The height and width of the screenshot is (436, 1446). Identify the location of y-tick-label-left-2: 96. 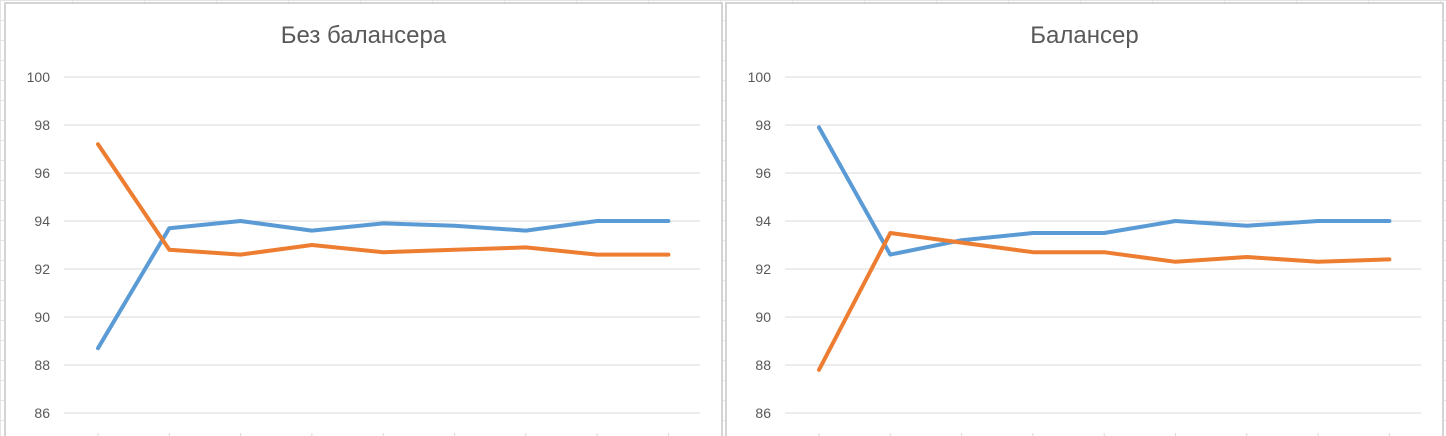
(42, 173).